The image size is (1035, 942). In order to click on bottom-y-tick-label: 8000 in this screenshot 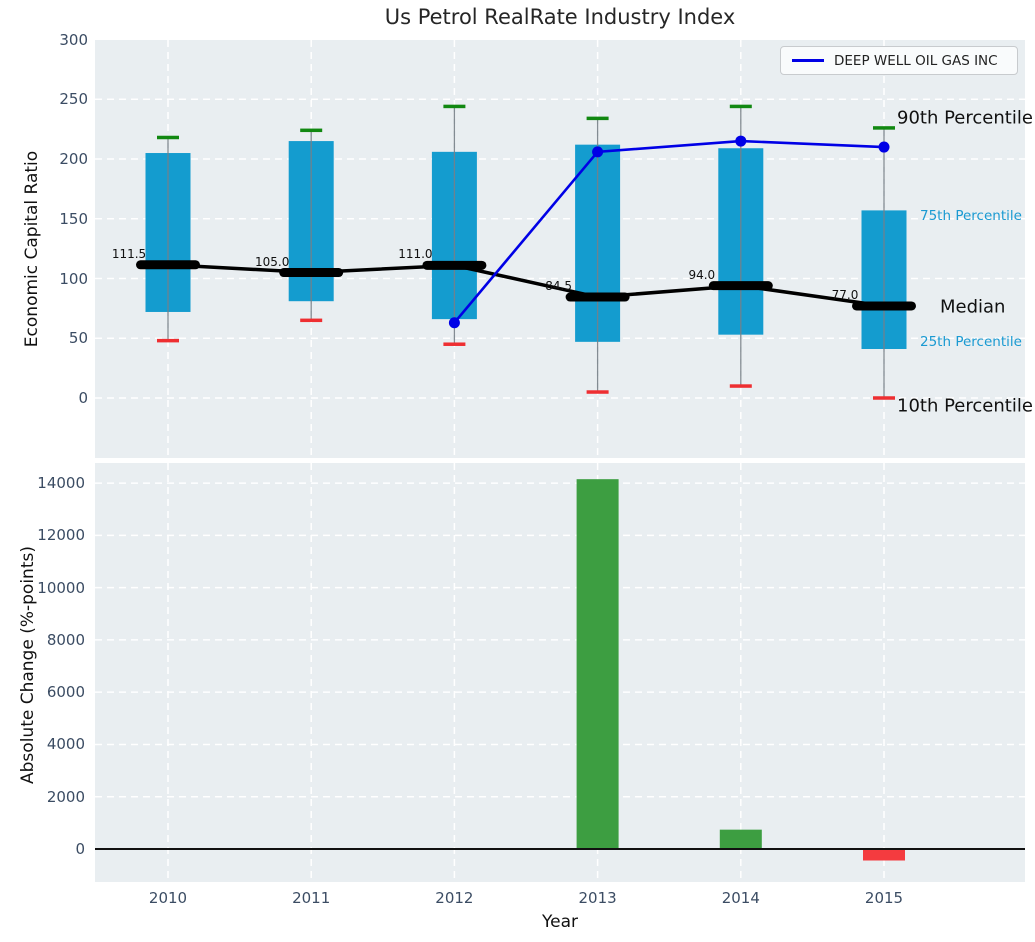, I will do `click(65, 639)`.